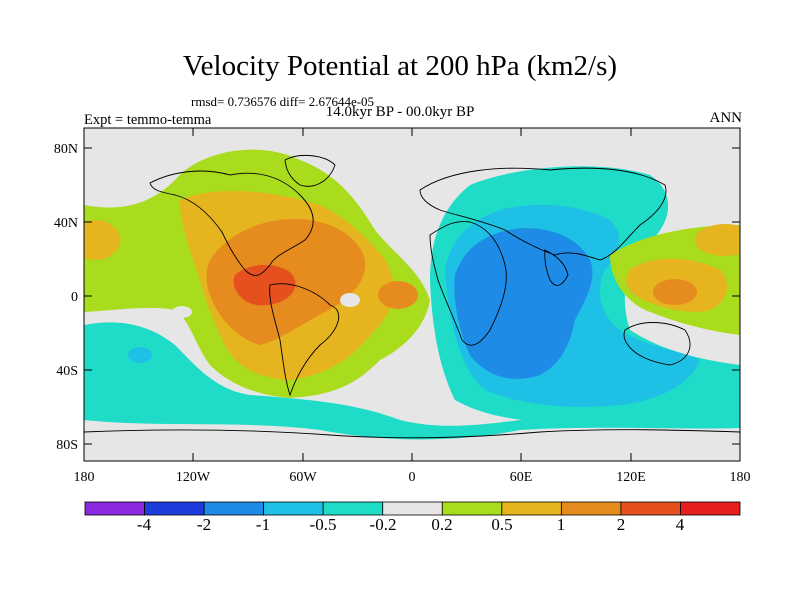 This screenshot has width=800, height=600. What do you see at coordinates (304, 340) in the screenshot?
I see `coast-south-america` at bounding box center [304, 340].